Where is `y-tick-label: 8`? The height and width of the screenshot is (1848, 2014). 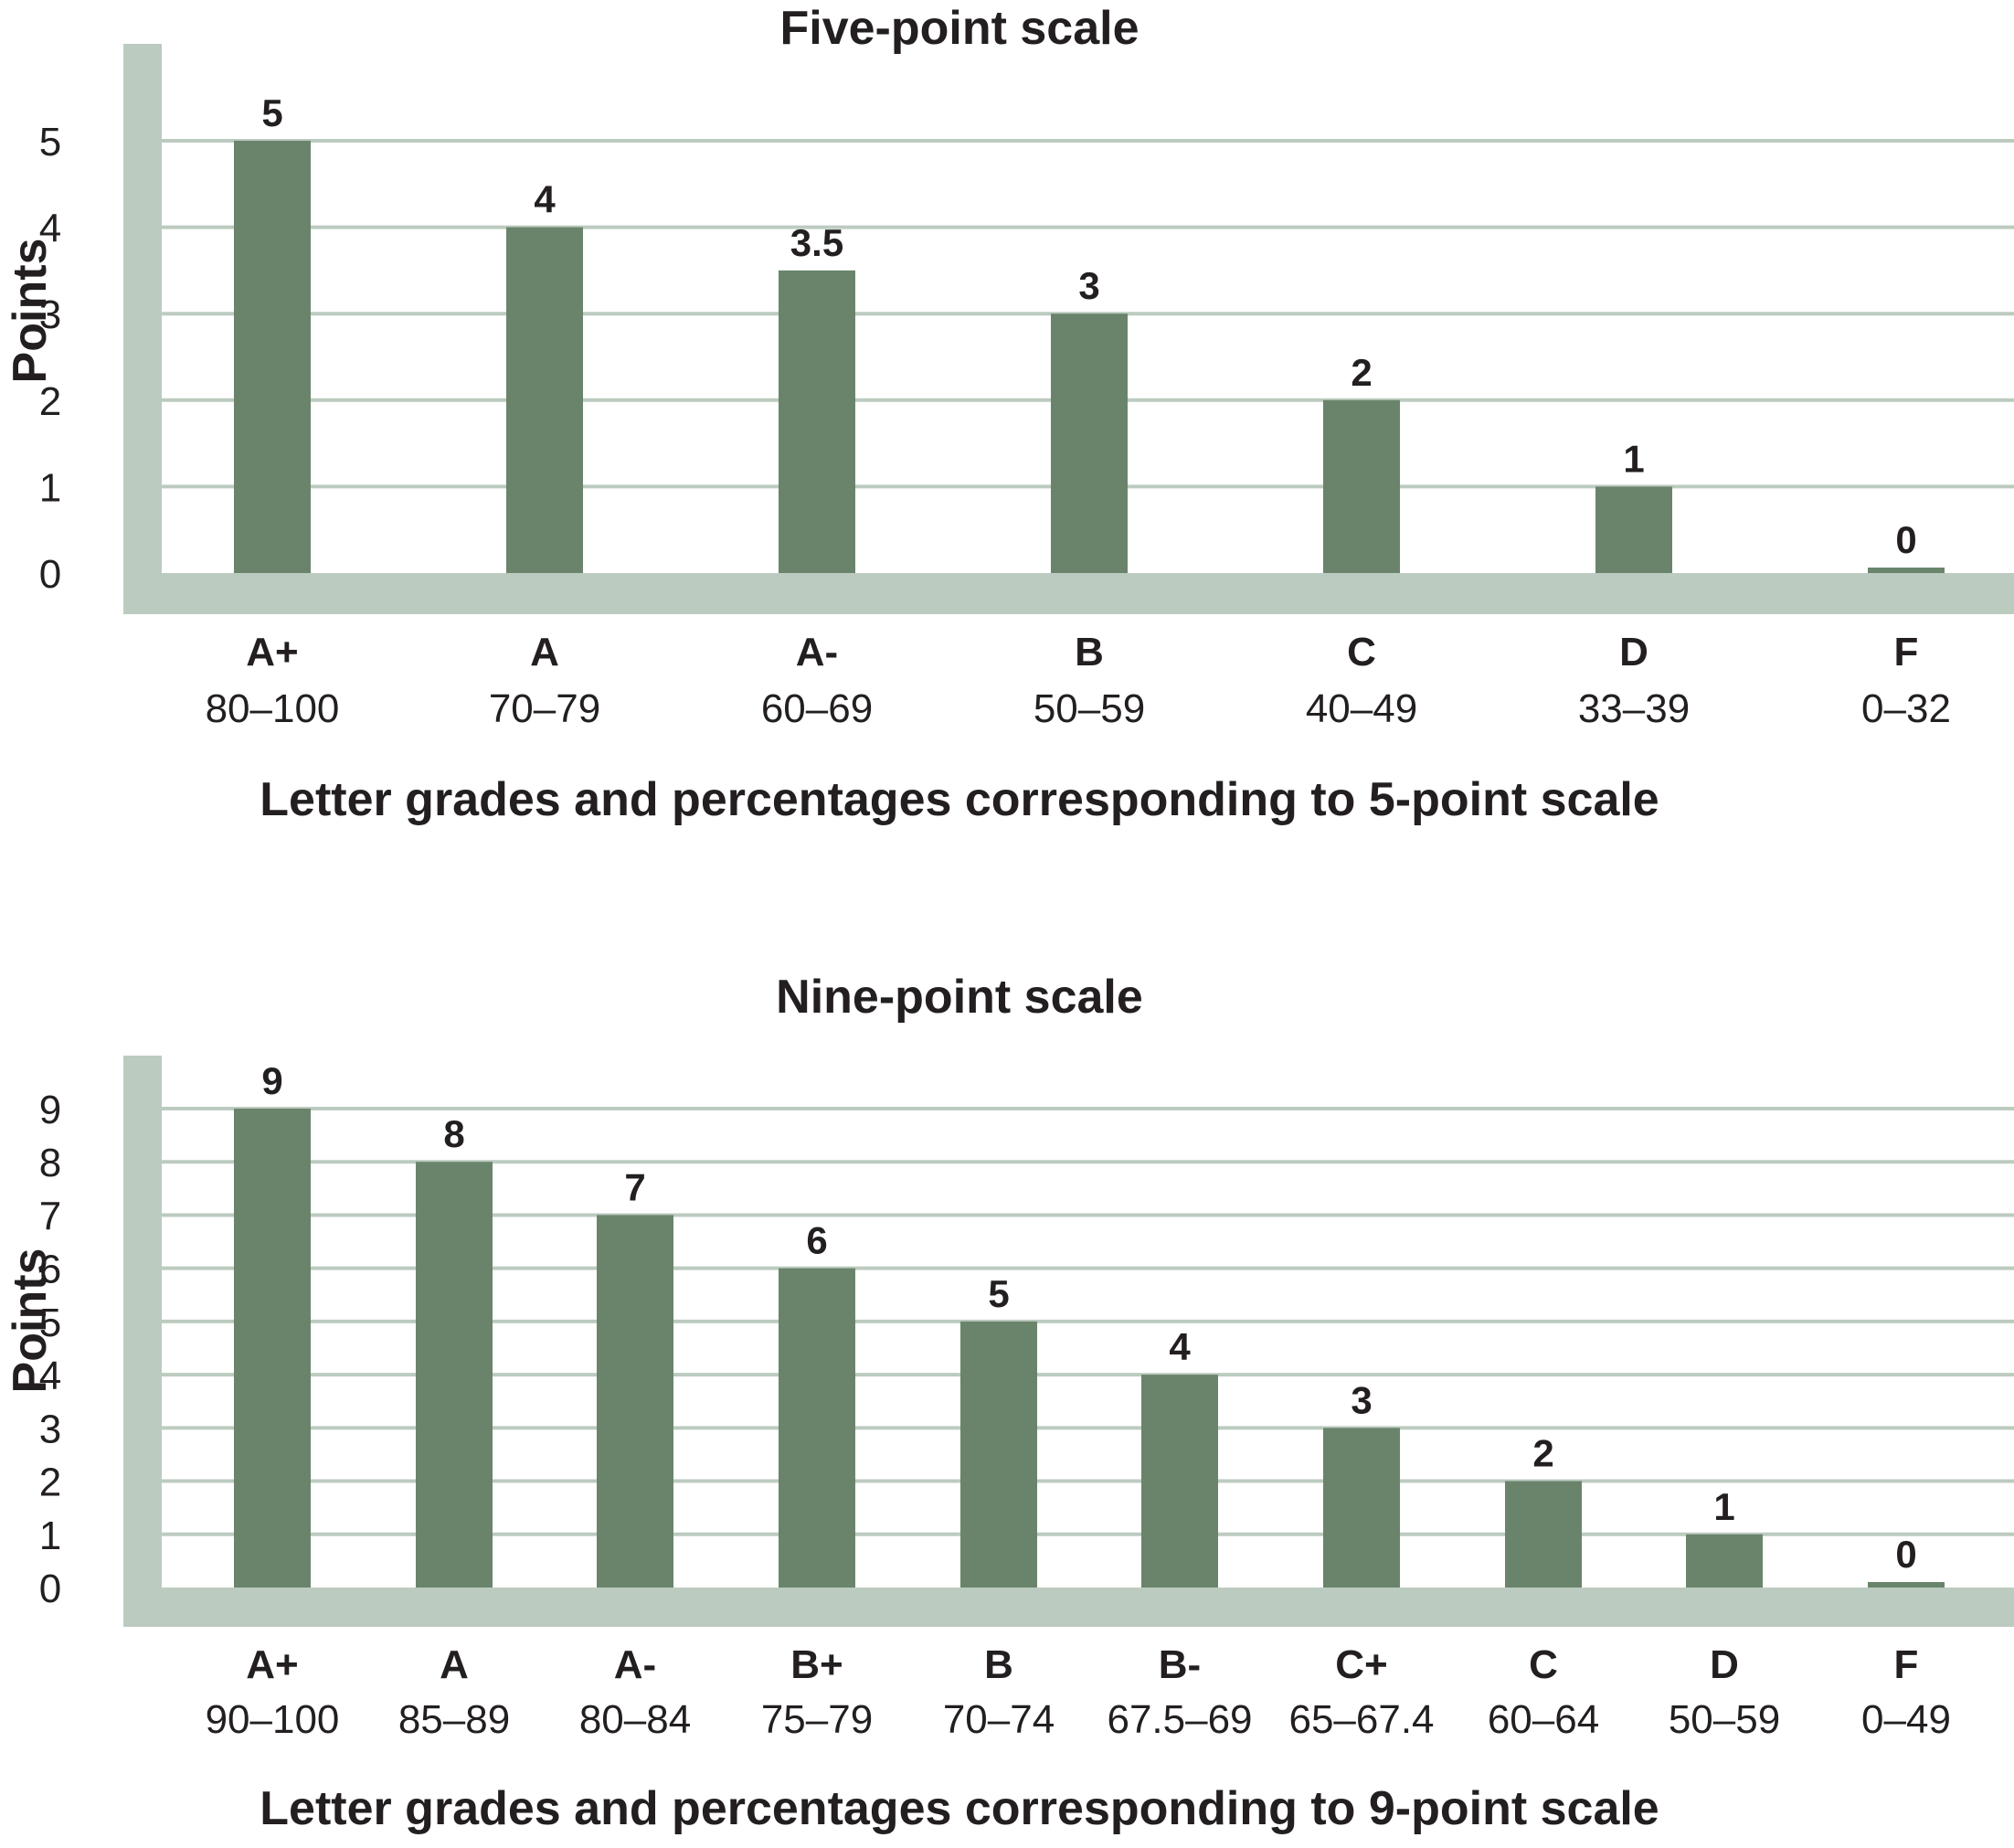
y-tick-label: 8 is located at coordinates (50, 1163).